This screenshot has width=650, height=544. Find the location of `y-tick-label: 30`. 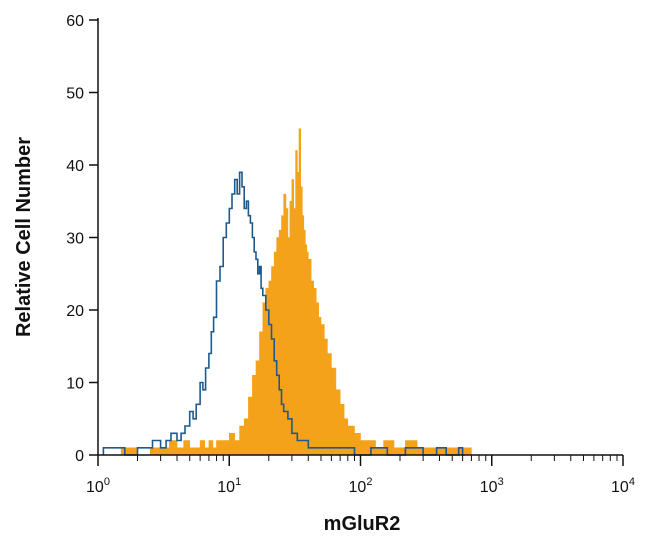

y-tick-label: 30 is located at coordinates (75, 239).